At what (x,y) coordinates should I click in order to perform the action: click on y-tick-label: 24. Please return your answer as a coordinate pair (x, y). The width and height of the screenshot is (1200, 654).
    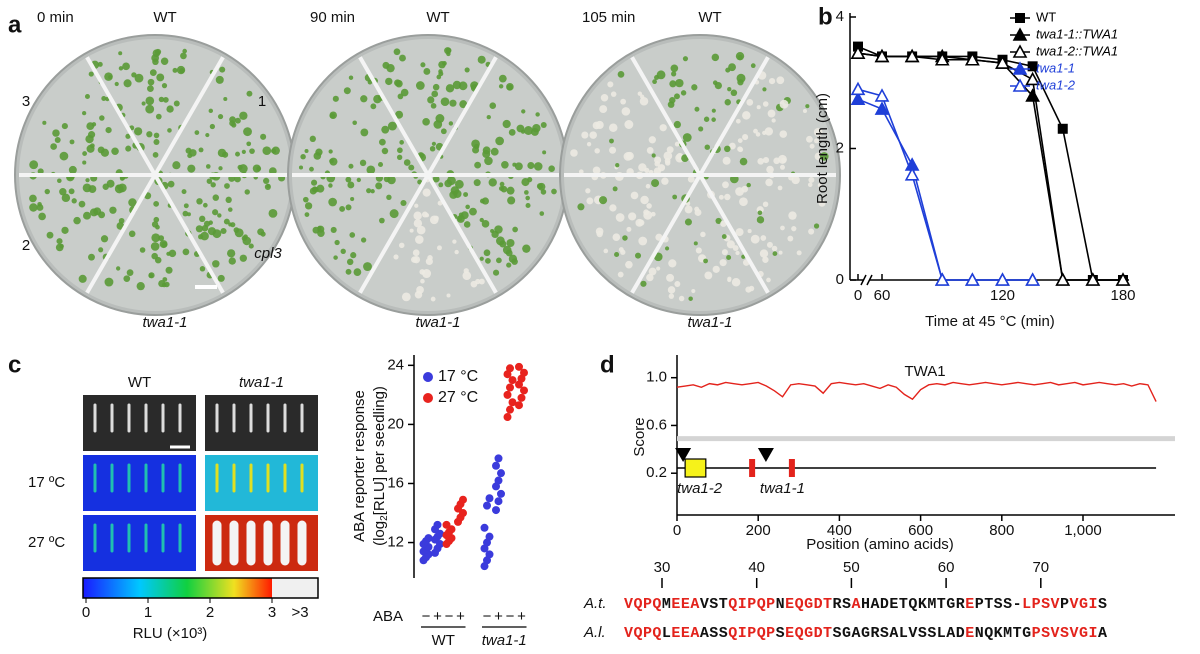
    Looking at the image, I should click on (395, 364).